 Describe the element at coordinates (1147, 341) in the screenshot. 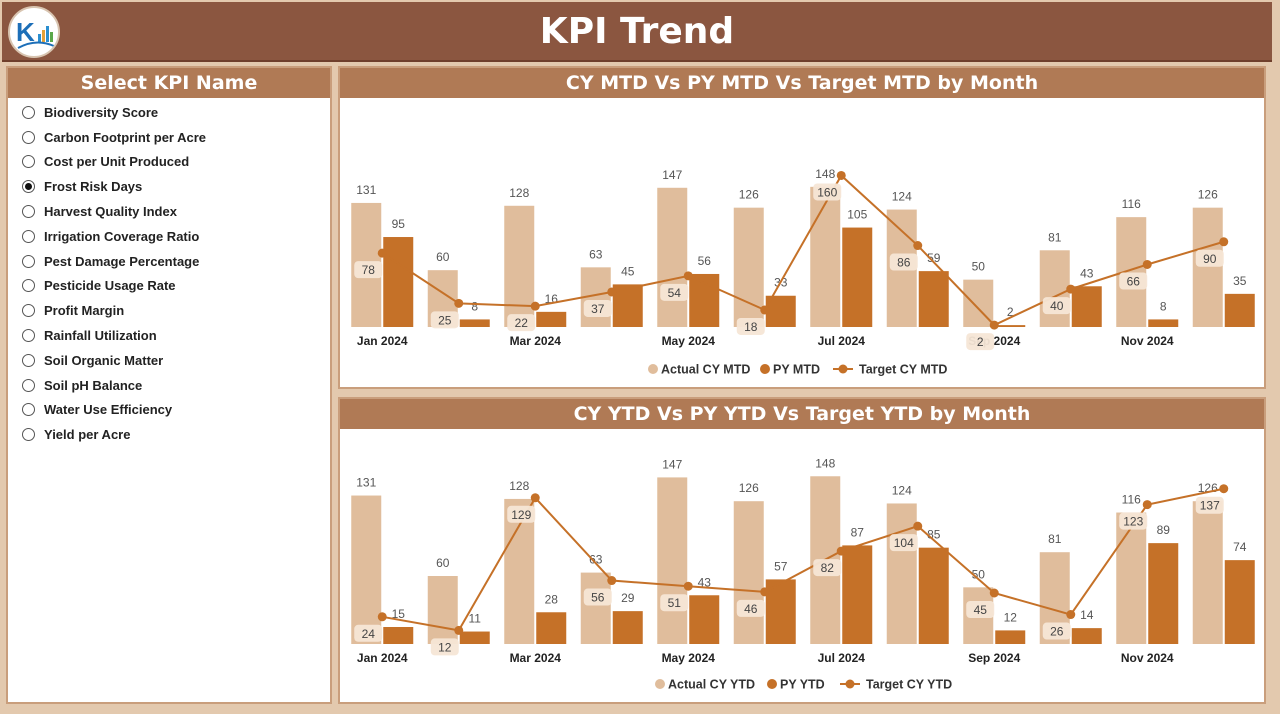

I see `x-tick-label: Nov 2024` at that location.